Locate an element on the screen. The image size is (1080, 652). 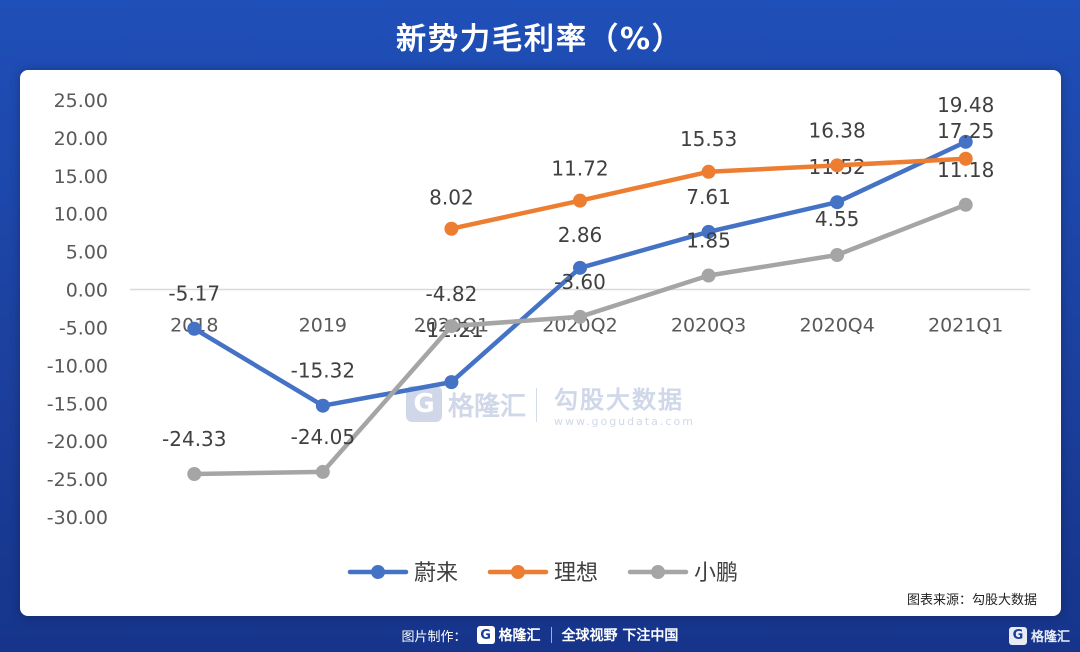
watermark-brand: 格隆汇 is located at coordinates (487, 406).